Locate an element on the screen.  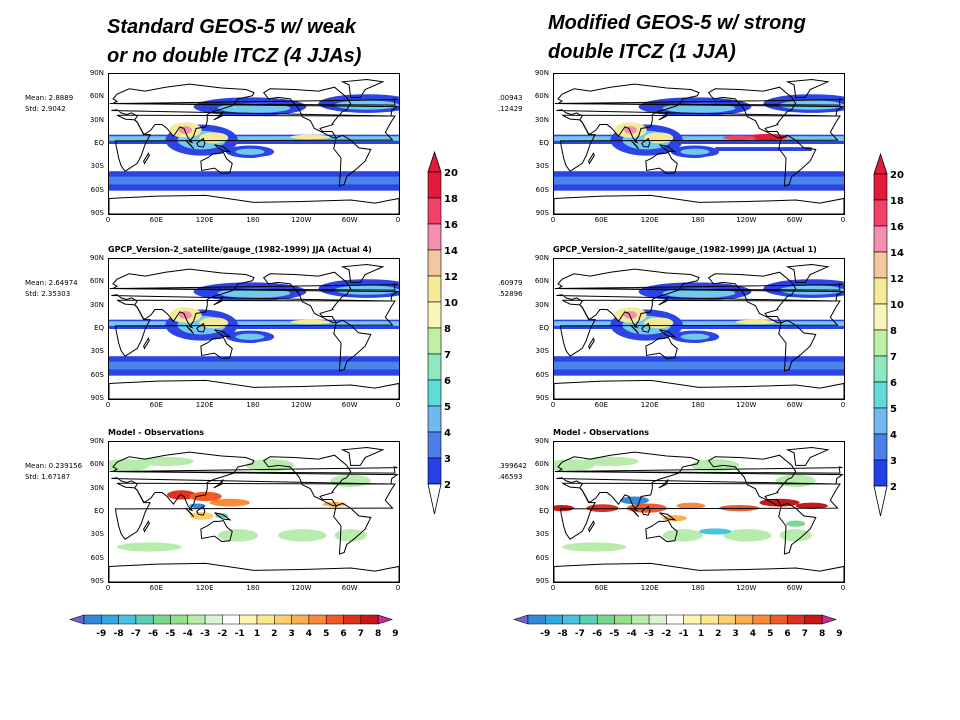
colorbar-tick-label: 7 is located at coordinates (805, 634).